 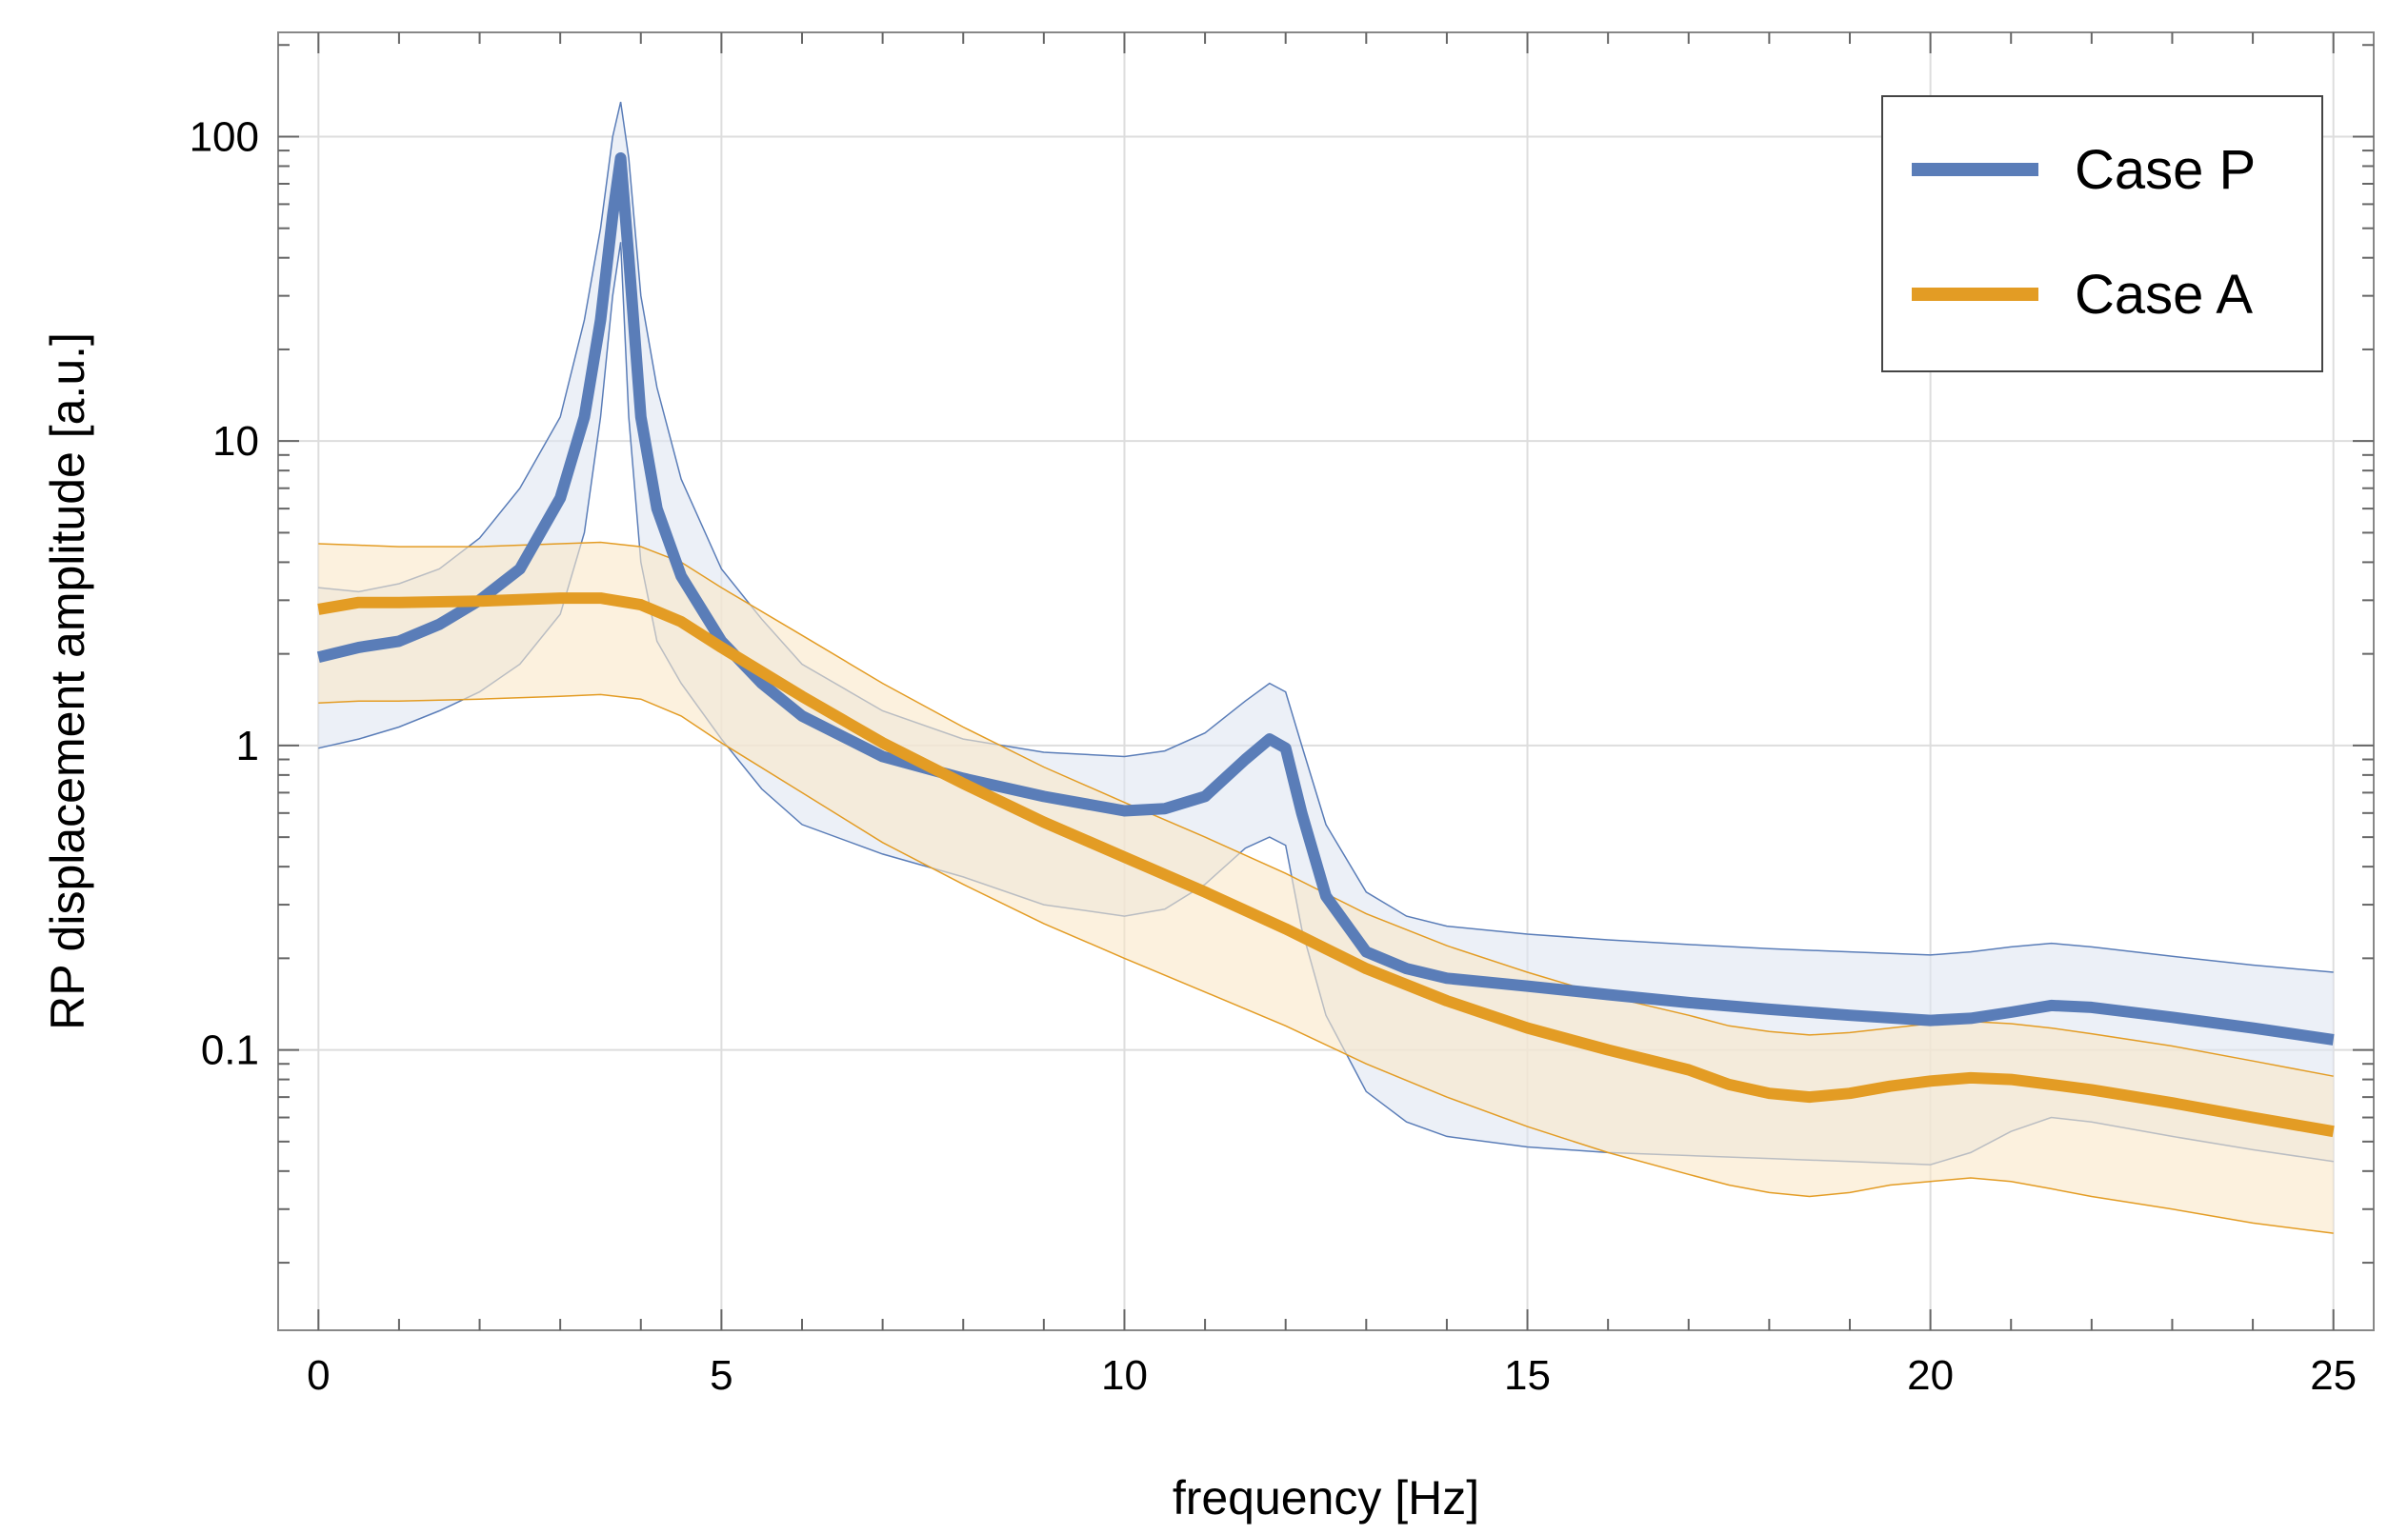 What do you see at coordinates (2165, 170) in the screenshot?
I see `legend-label-case-p: Case P` at bounding box center [2165, 170].